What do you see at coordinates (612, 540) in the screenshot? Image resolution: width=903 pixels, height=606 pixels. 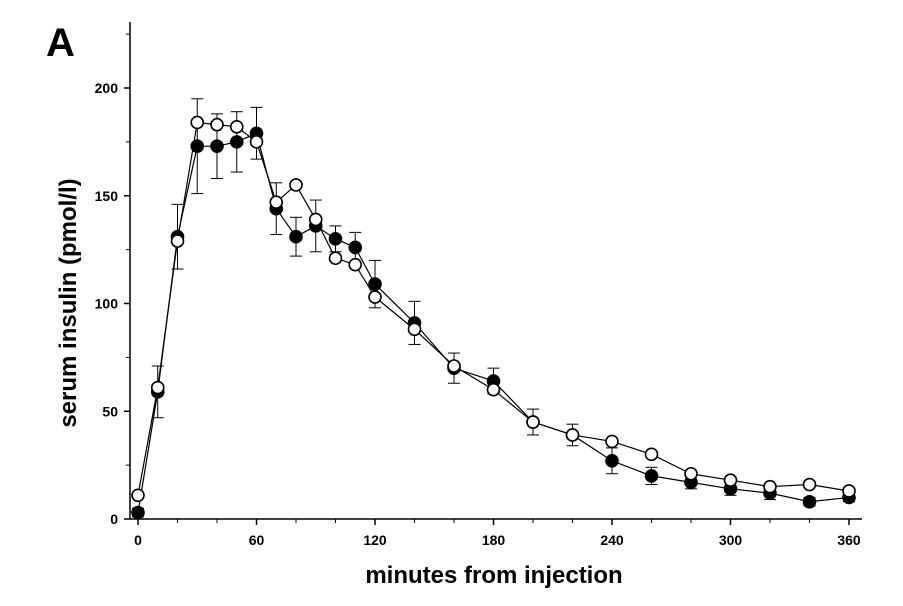 I see `x-tick-label: 240` at bounding box center [612, 540].